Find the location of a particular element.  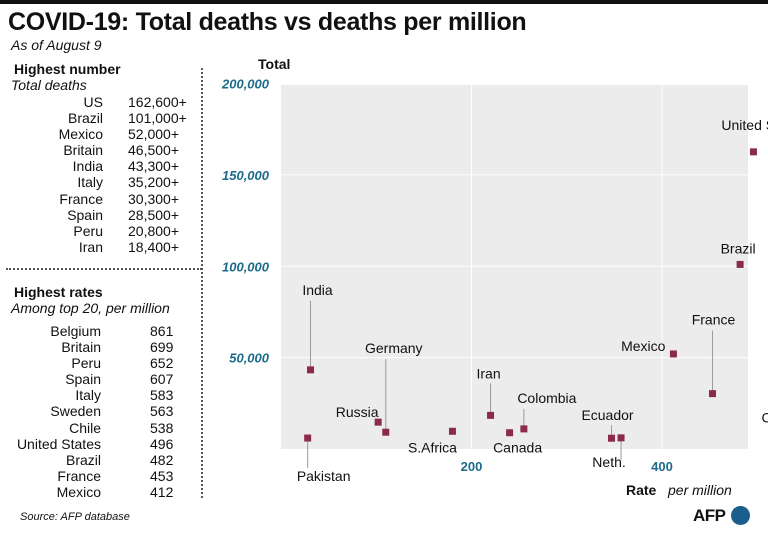

highest-number-subtitle: Total deaths is located at coordinates (49, 85).